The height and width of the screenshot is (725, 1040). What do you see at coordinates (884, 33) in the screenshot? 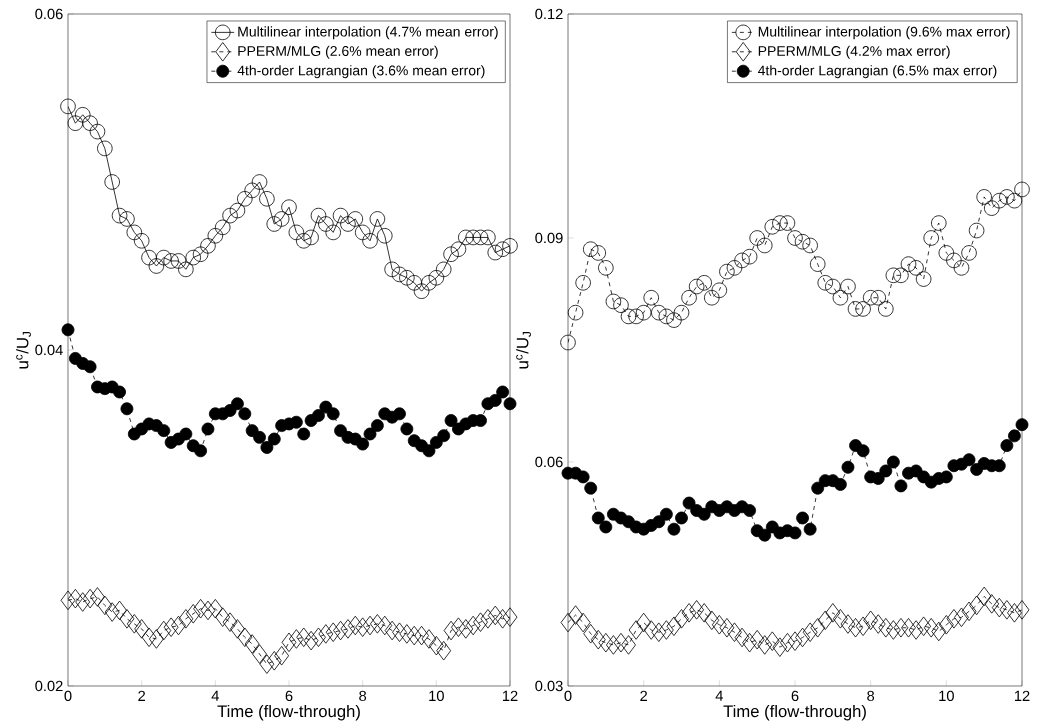
I see `legend-label: Multilinear interpolation (9.6% max error)` at bounding box center [884, 33].